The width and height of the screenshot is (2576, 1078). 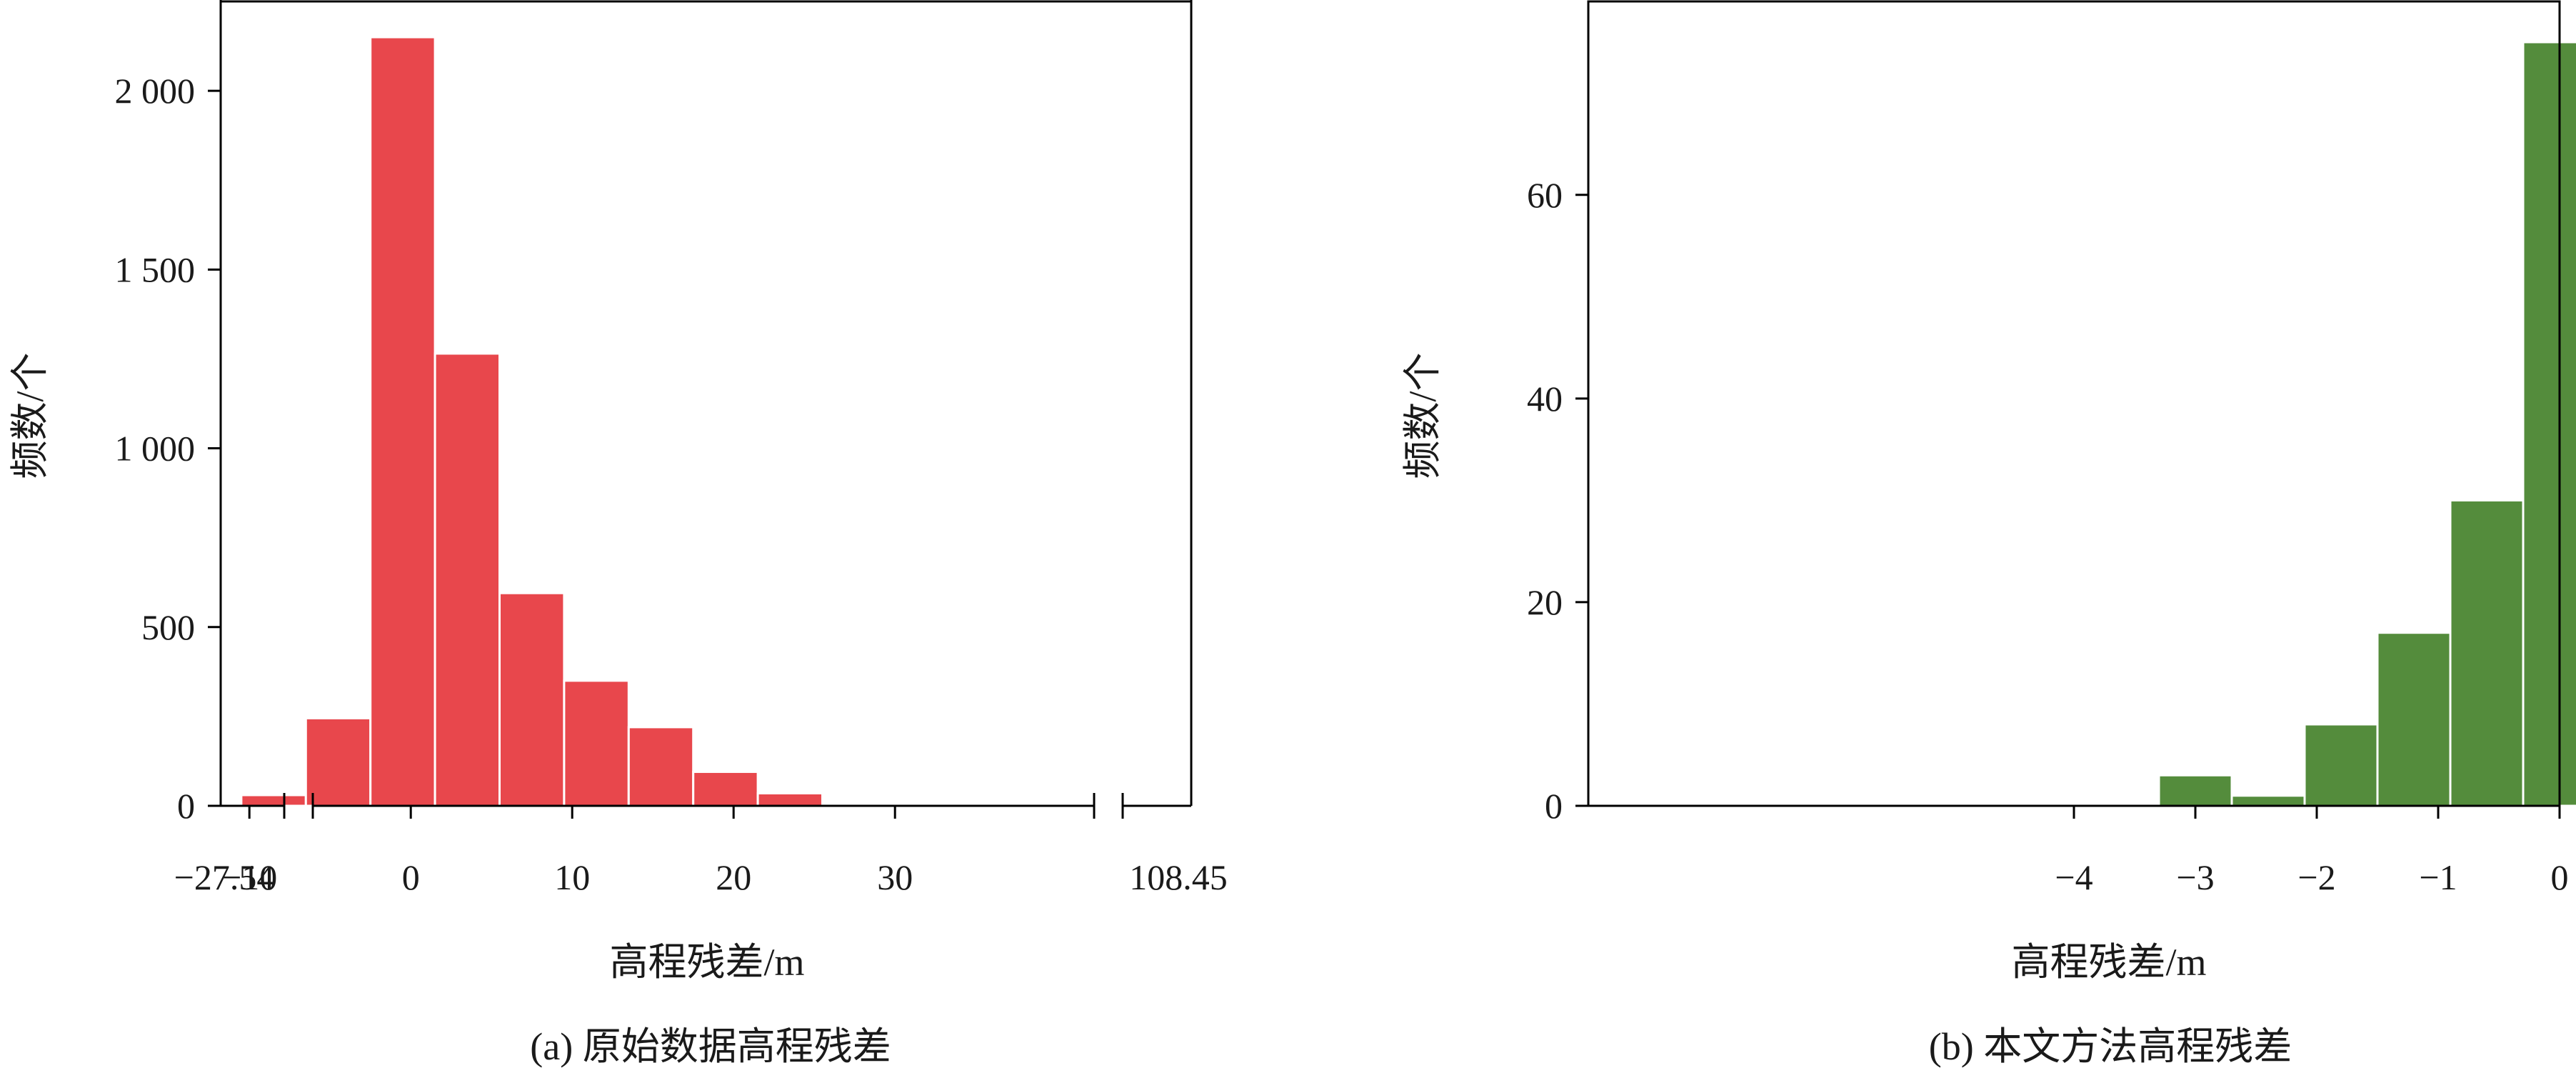 I want to click on panel-b-caption: (b) 本文方法高程残差, so click(x=2110, y=1046).